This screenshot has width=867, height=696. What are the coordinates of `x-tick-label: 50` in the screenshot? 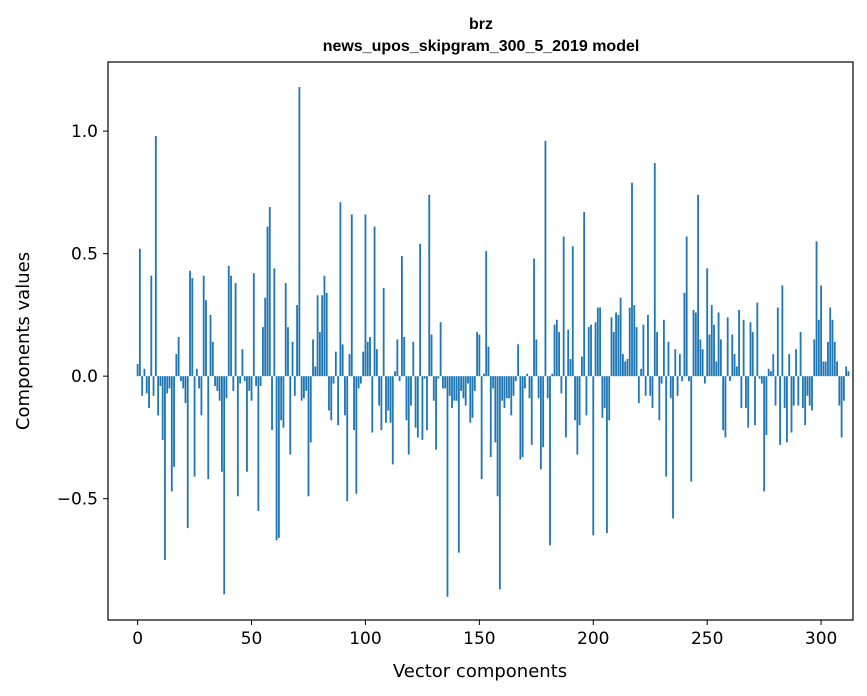 It's located at (252, 639).